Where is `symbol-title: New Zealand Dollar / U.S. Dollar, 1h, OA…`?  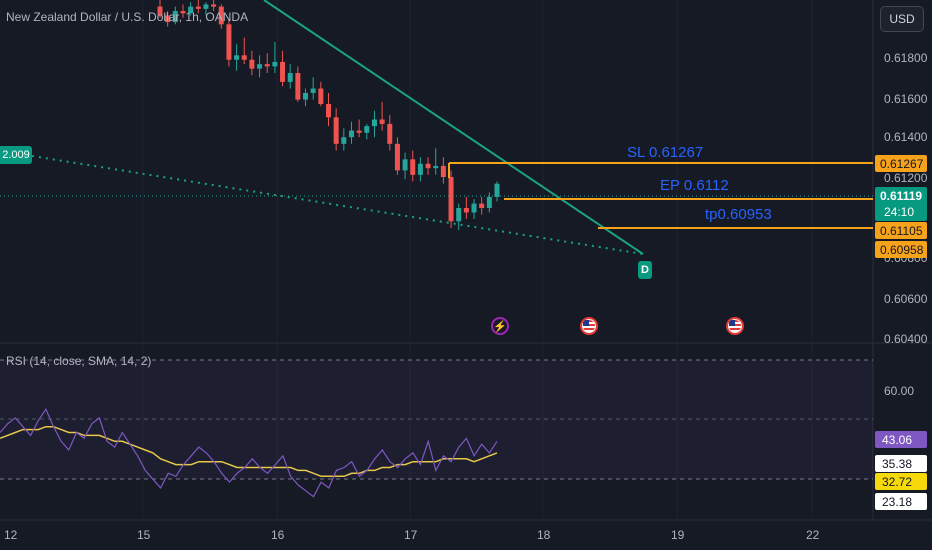 symbol-title: New Zealand Dollar / U.S. Dollar, 1h, OA… is located at coordinates (127, 17).